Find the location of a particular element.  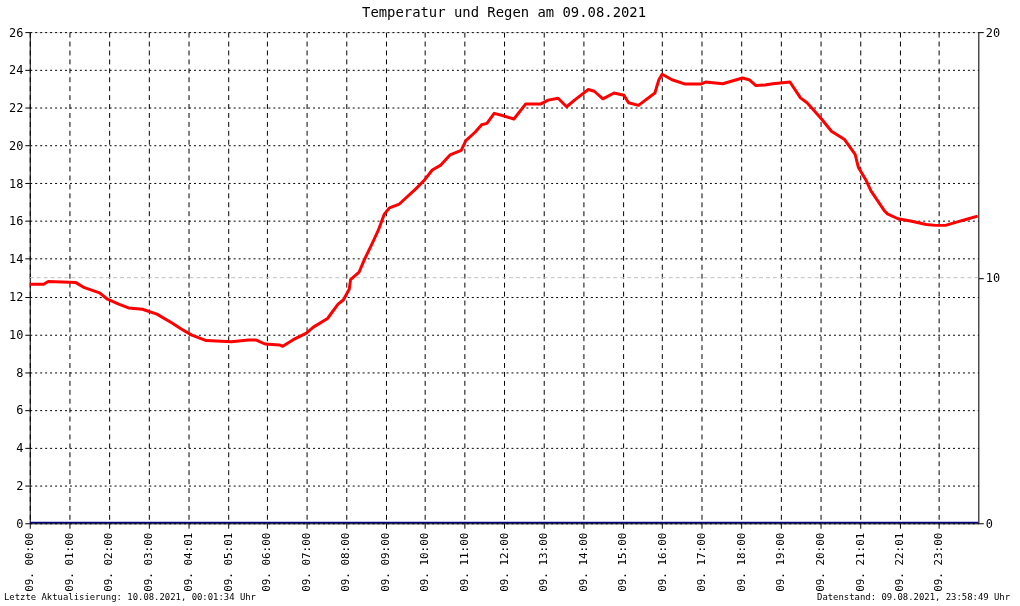

y-tick-label: 2 is located at coordinates (20, 485).